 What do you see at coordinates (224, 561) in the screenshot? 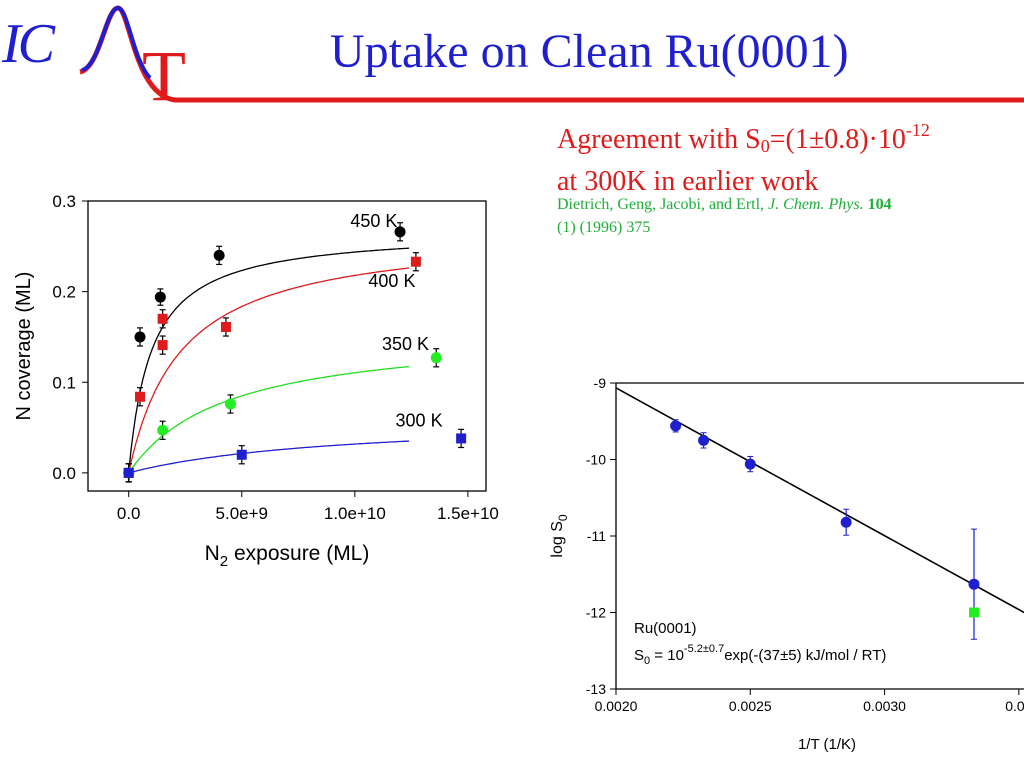
I see `x-axis-label-sub: 2` at bounding box center [224, 561].